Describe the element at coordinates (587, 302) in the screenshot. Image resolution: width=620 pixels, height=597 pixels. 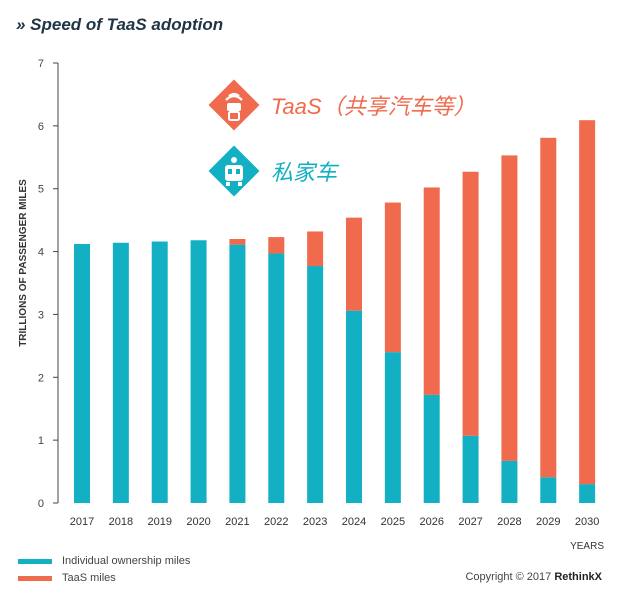
I see `bar-taas-2030` at that location.